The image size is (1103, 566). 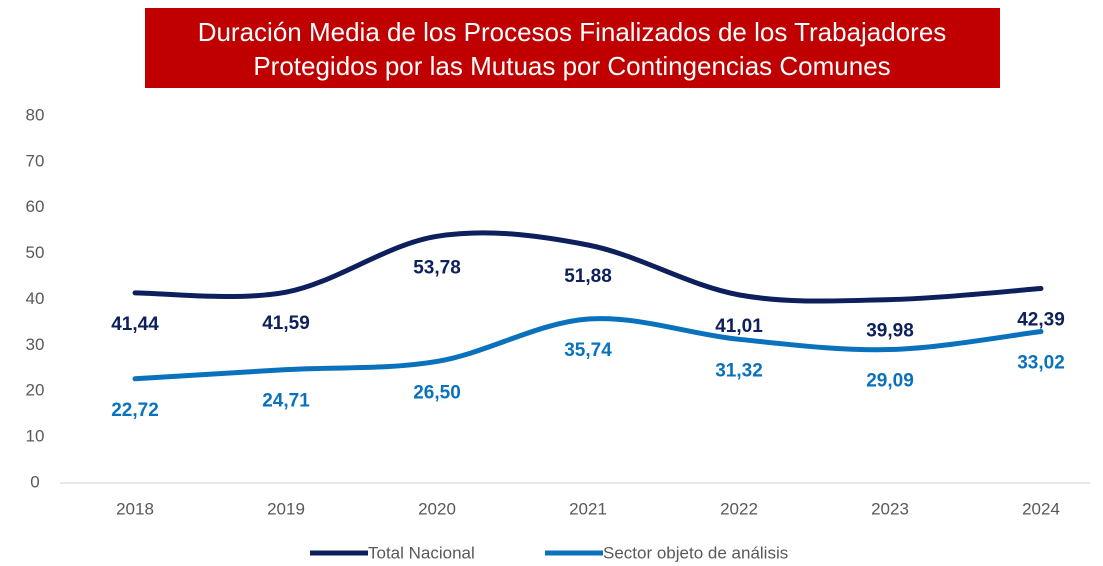 I want to click on legend-label: Sector objeto de análisis, so click(x=695, y=552).